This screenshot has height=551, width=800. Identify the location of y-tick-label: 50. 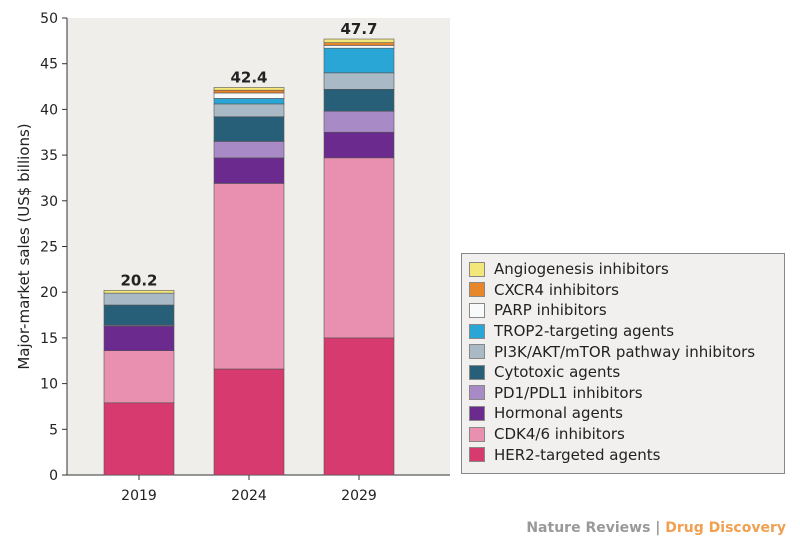
(49, 19).